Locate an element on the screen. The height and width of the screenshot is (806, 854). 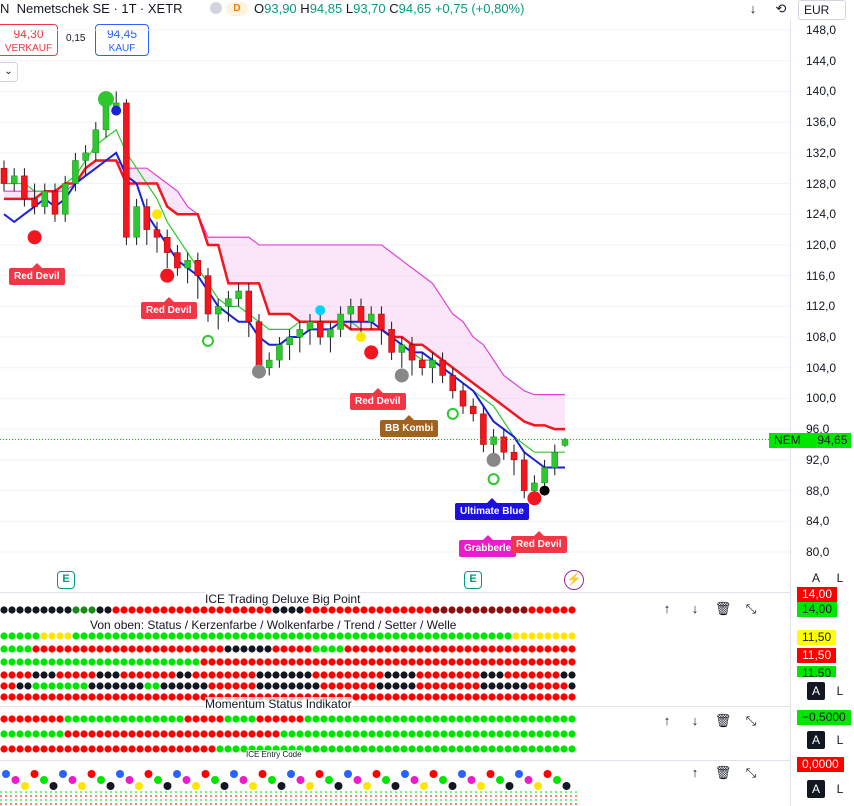
change-value: +0,75 (+0,80%) is located at coordinates (479, 8).